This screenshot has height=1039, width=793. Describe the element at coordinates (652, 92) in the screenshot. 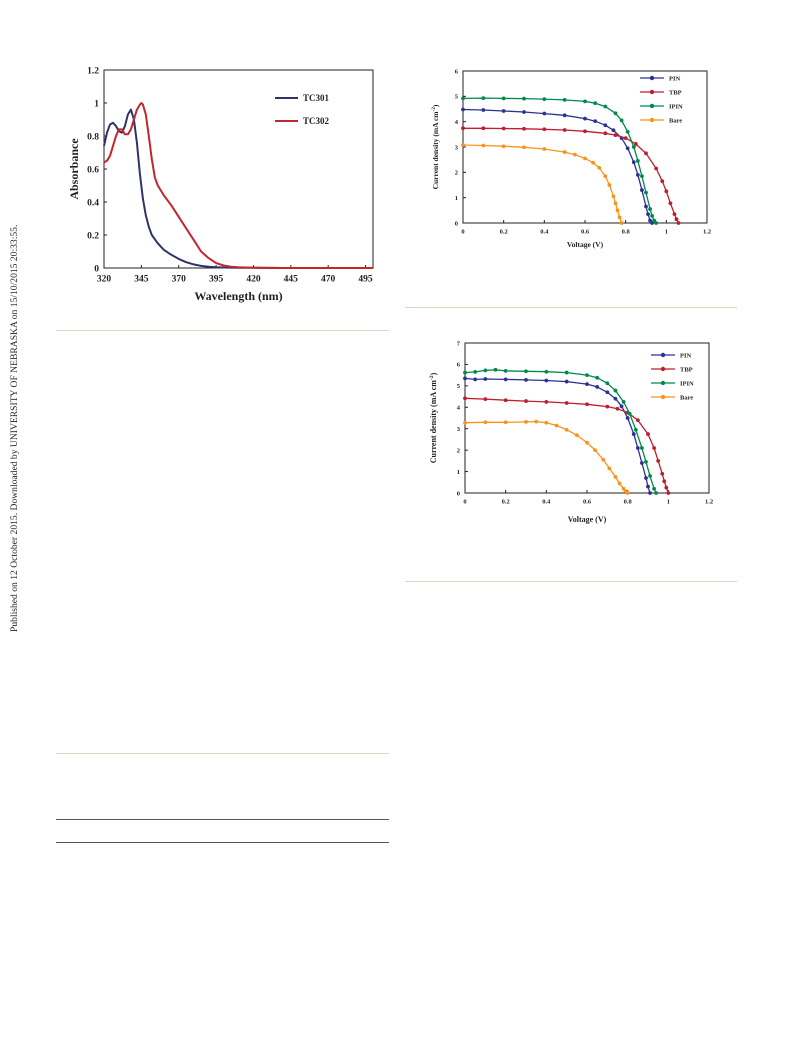

I see `legend-marker-tbp` at that location.